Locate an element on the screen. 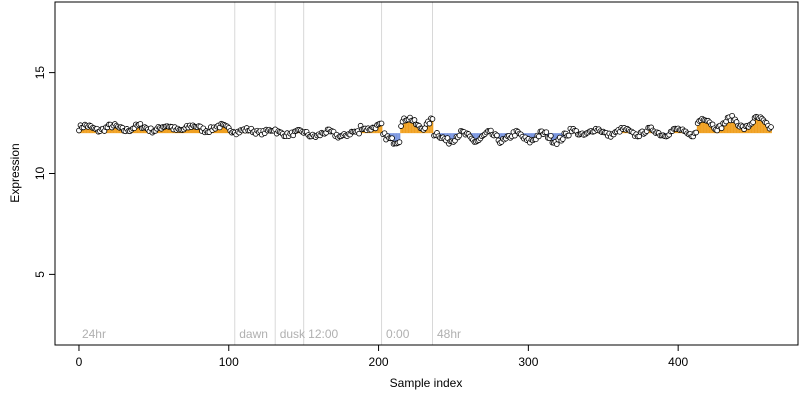 The height and width of the screenshot is (400, 800). y-tick-label: 15 is located at coordinates (40, 73).